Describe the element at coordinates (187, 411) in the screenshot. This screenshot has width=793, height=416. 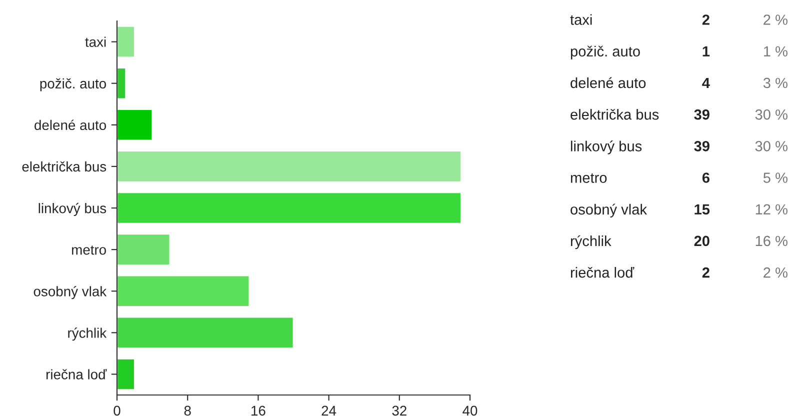
I see `x-tick-label: 8` at that location.